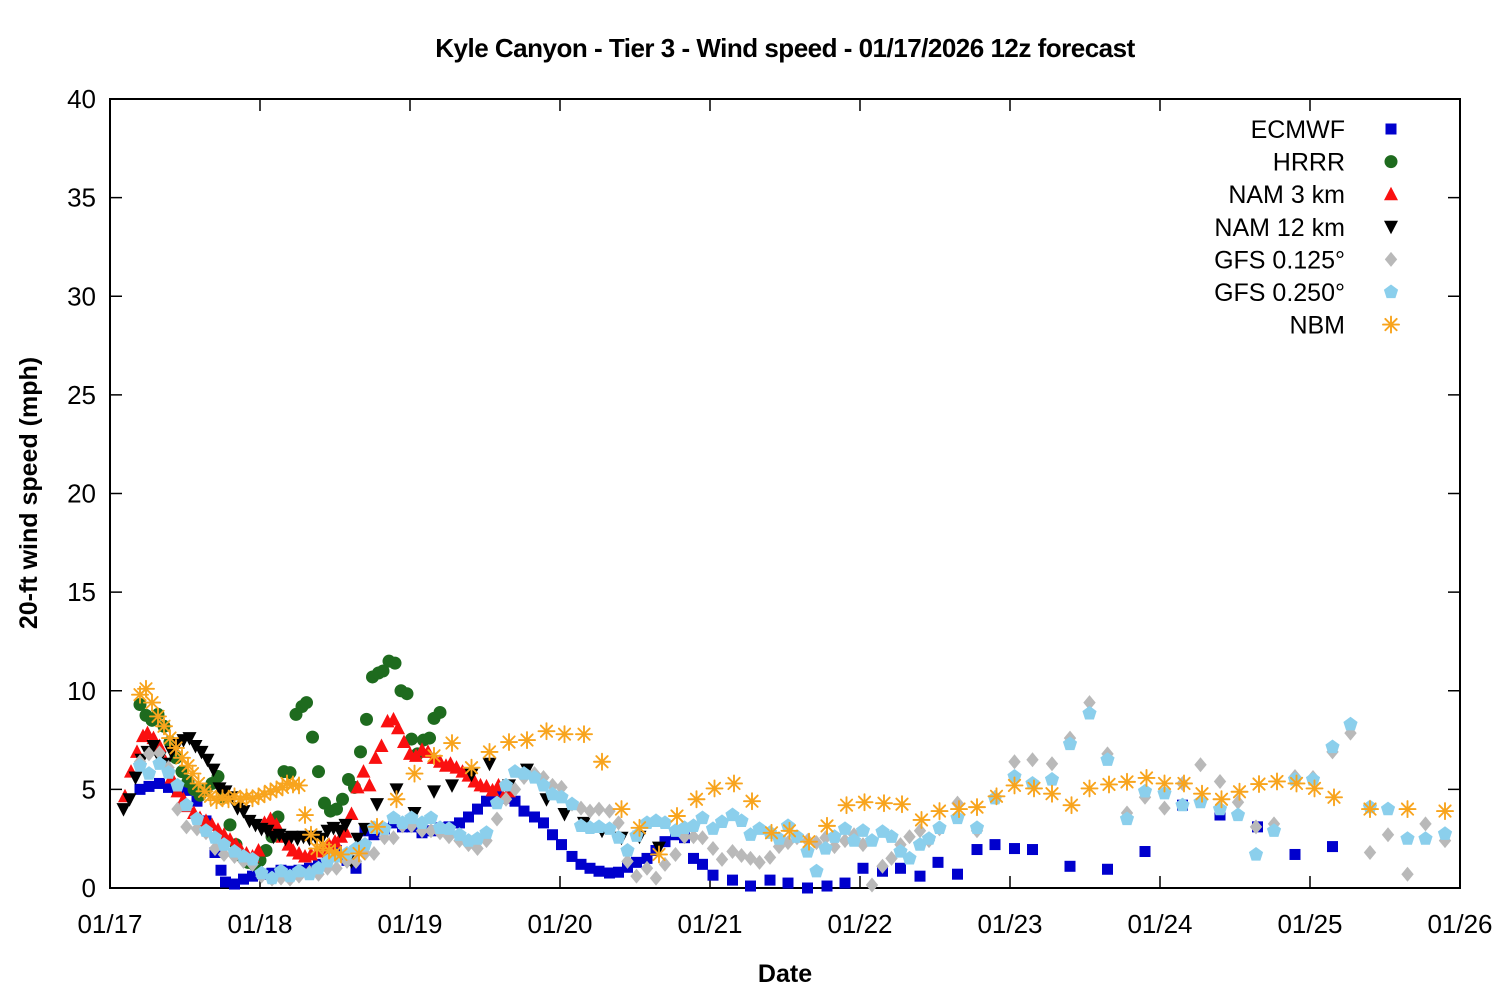 This screenshot has height=1000, width=1500. Describe the element at coordinates (785, 974) in the screenshot. I see `x-axis-label: Date` at that location.